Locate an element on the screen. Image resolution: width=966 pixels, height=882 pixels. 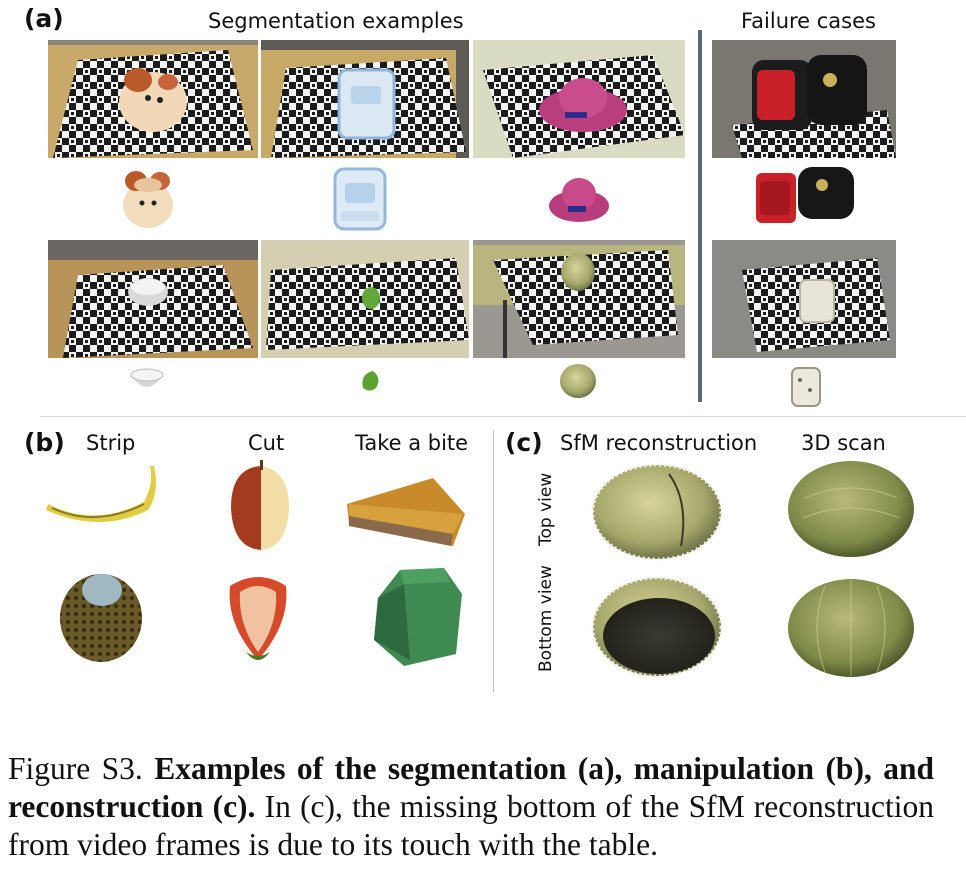
photo-failure-backpack is located at coordinates (804, 99).